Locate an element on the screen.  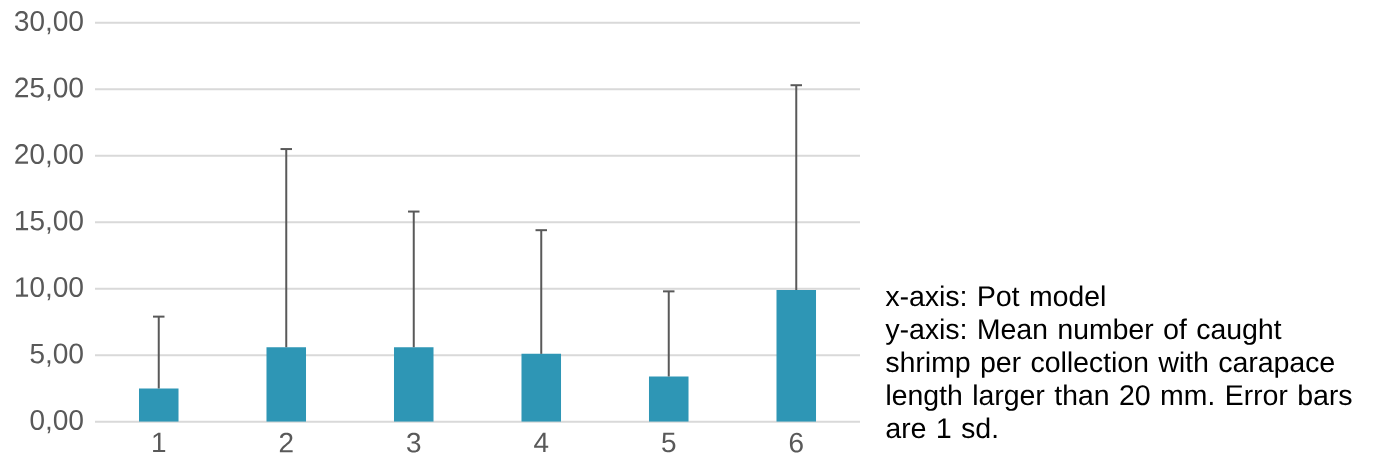
x-tick-label: 3 is located at coordinates (414, 442).